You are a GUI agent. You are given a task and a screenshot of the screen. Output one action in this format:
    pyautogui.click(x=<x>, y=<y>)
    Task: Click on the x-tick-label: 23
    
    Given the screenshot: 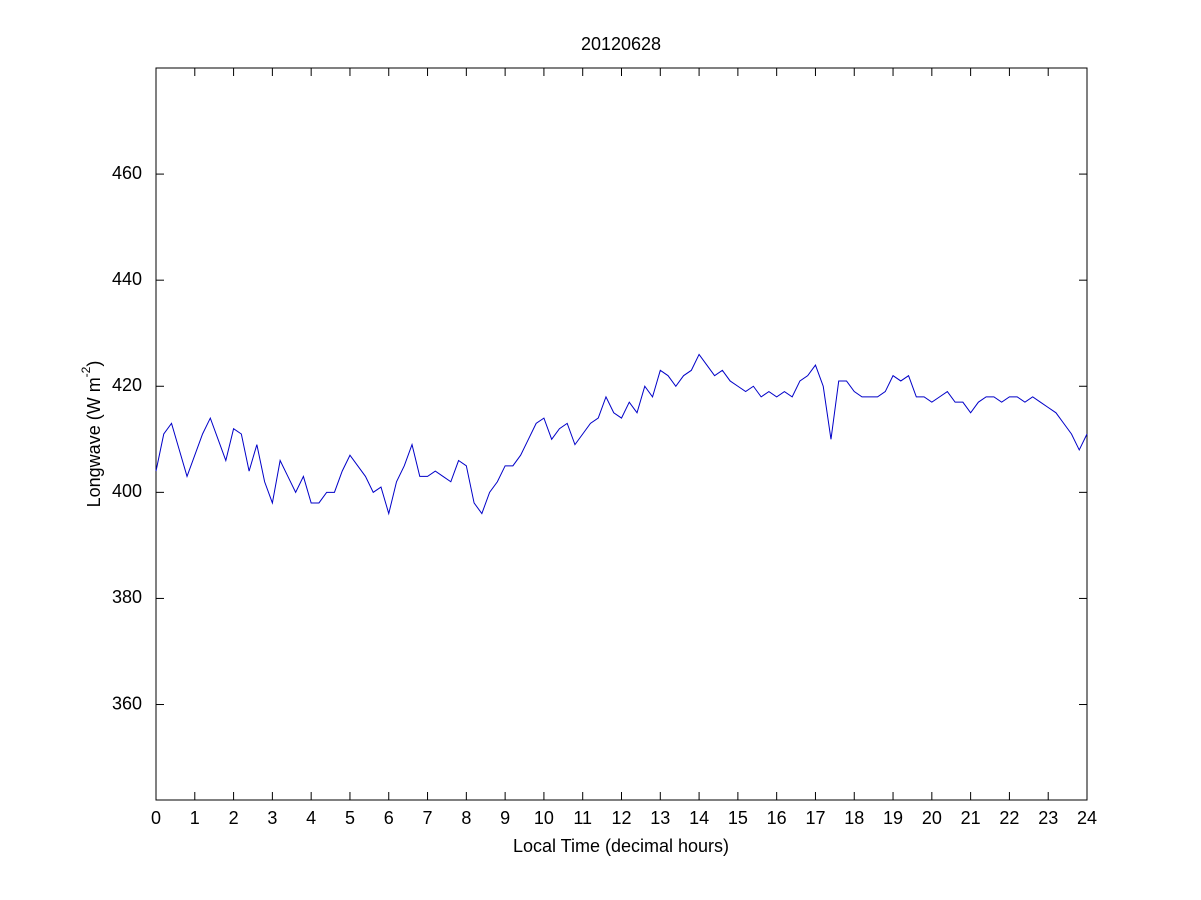 What is the action you would take?
    pyautogui.click(x=1048, y=818)
    